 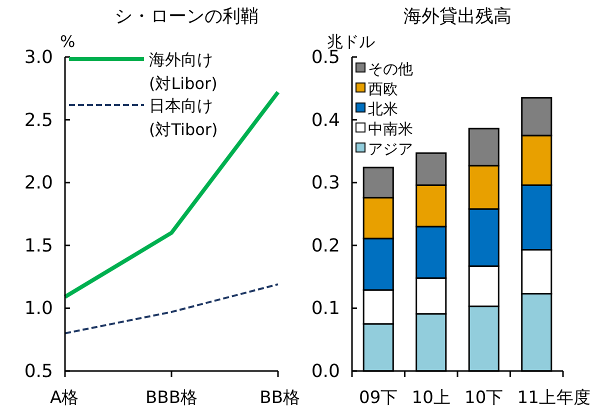 I want to click on legend-label: 日本向け (対Tibor), so click(x=183, y=117).